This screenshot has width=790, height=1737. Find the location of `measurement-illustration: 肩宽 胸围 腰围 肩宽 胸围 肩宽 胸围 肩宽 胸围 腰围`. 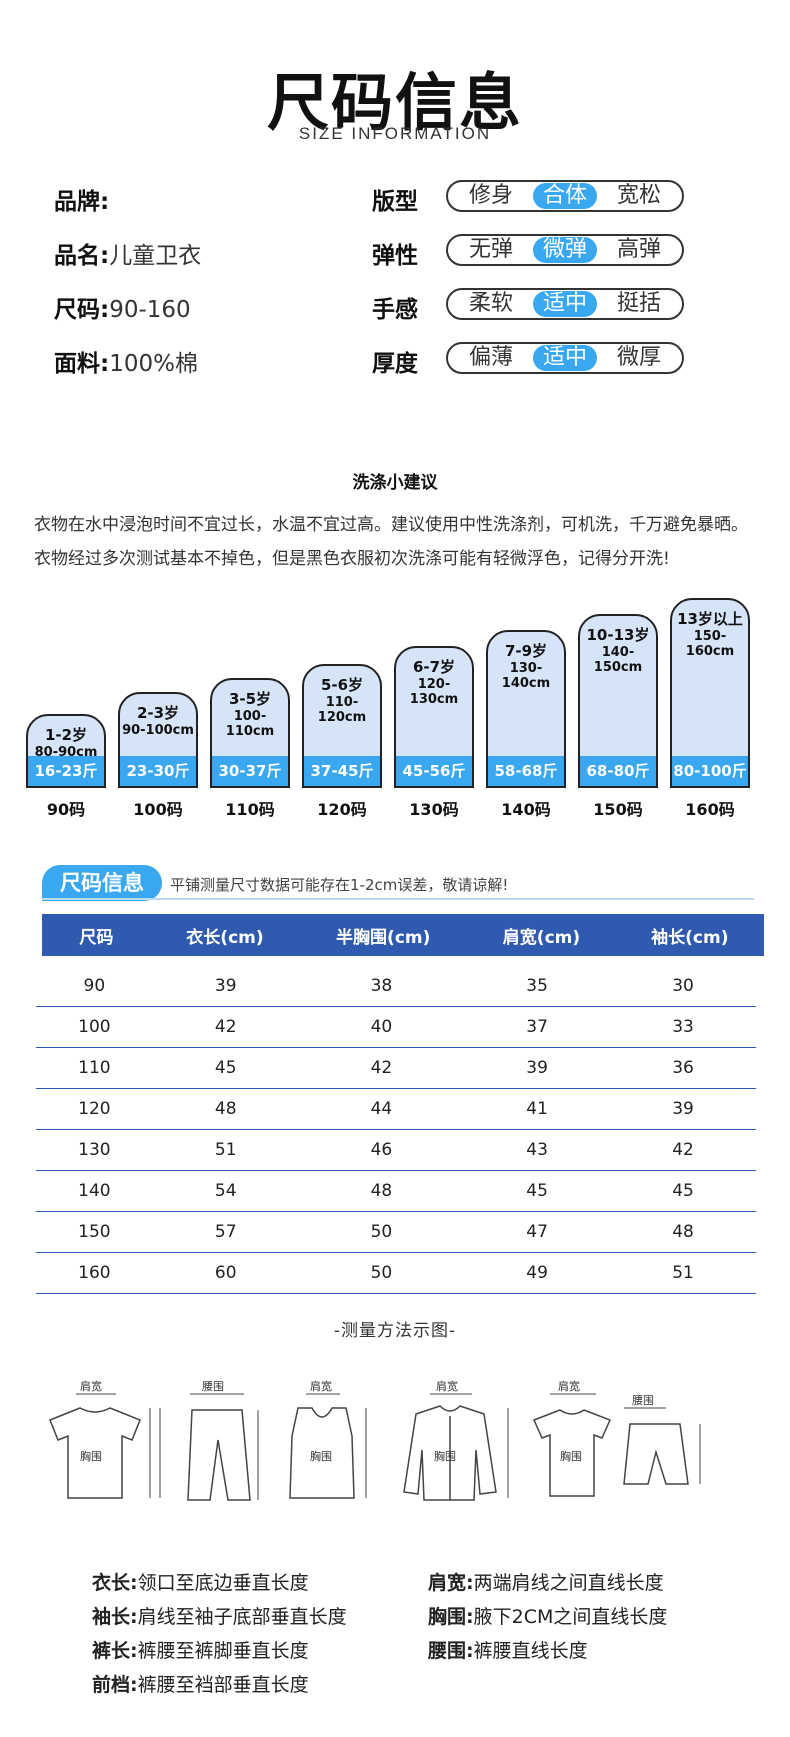

measurement-illustration: 肩宽 胸围 腰围 肩宽 胸围 肩宽 胸围 肩宽 胸围 腰围 is located at coordinates (375, 1440).